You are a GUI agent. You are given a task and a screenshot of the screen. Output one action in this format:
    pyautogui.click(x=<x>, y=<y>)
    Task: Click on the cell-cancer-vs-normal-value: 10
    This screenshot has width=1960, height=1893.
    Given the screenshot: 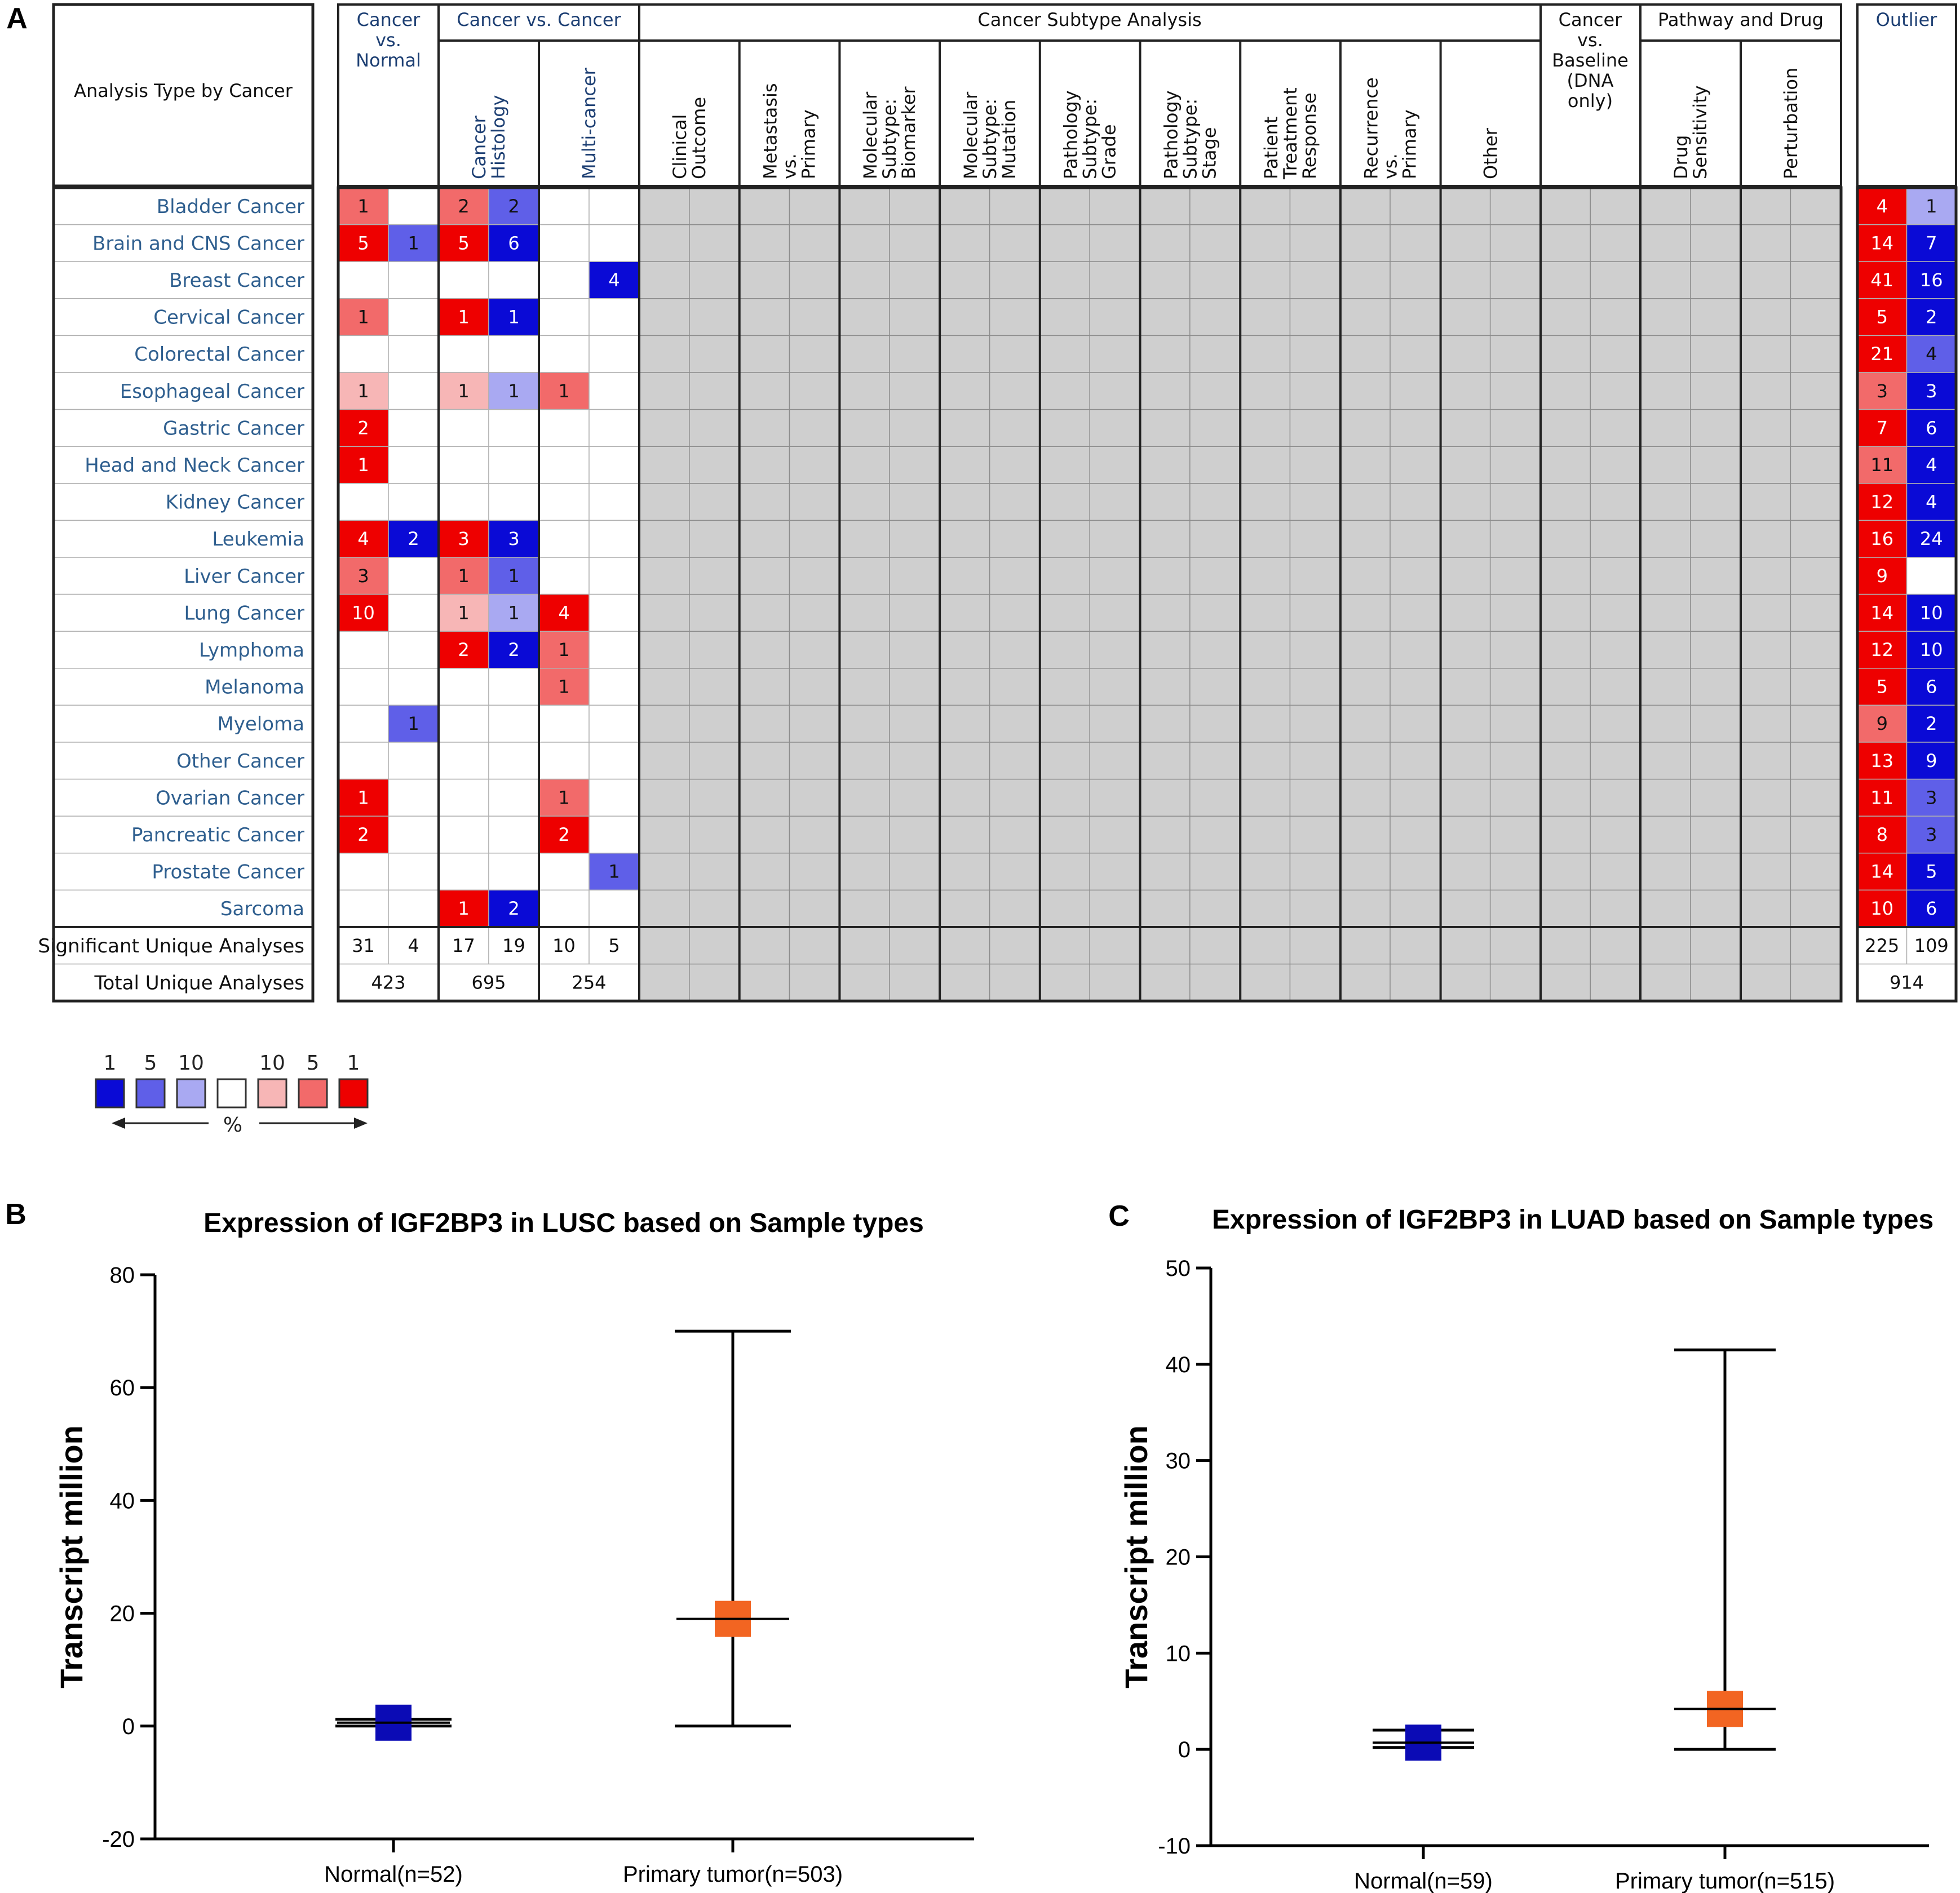 What is the action you would take?
    pyautogui.click(x=363, y=612)
    